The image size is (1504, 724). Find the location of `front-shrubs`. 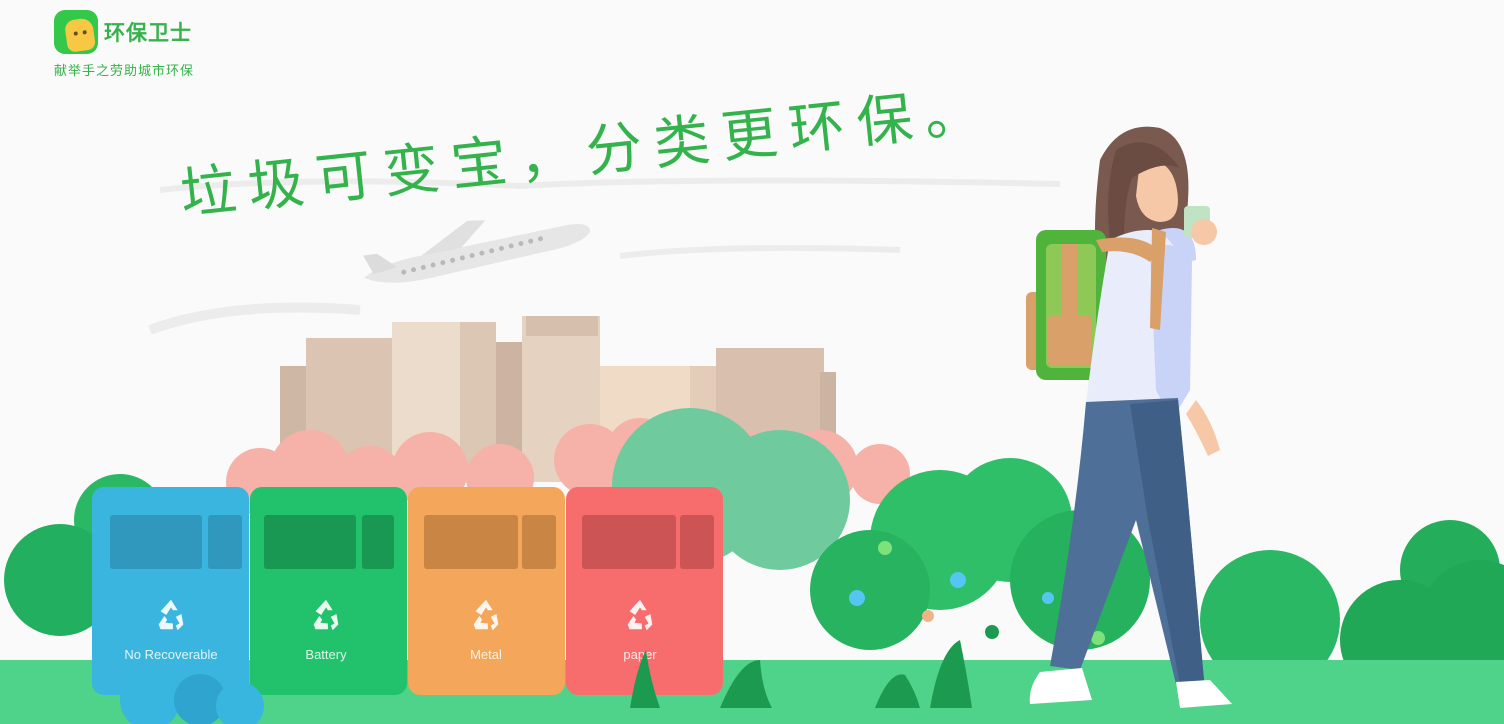

front-shrubs is located at coordinates (546, 682).